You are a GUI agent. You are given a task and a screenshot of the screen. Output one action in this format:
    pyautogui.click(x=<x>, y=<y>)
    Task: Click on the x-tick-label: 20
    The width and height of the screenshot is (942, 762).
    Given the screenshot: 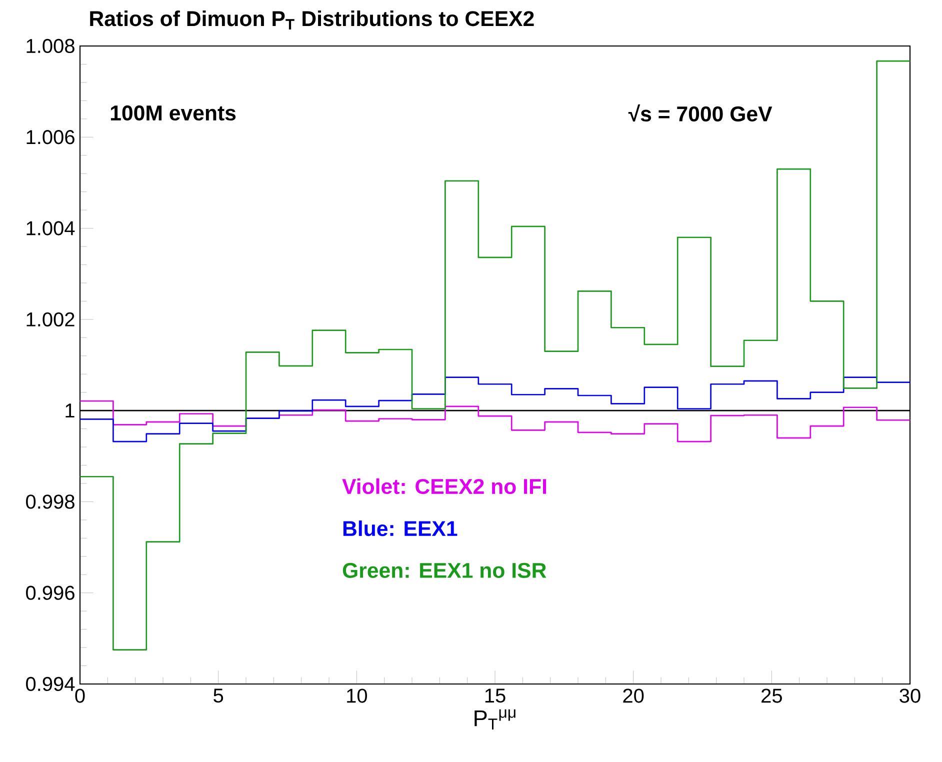 What is the action you would take?
    pyautogui.click(x=633, y=695)
    